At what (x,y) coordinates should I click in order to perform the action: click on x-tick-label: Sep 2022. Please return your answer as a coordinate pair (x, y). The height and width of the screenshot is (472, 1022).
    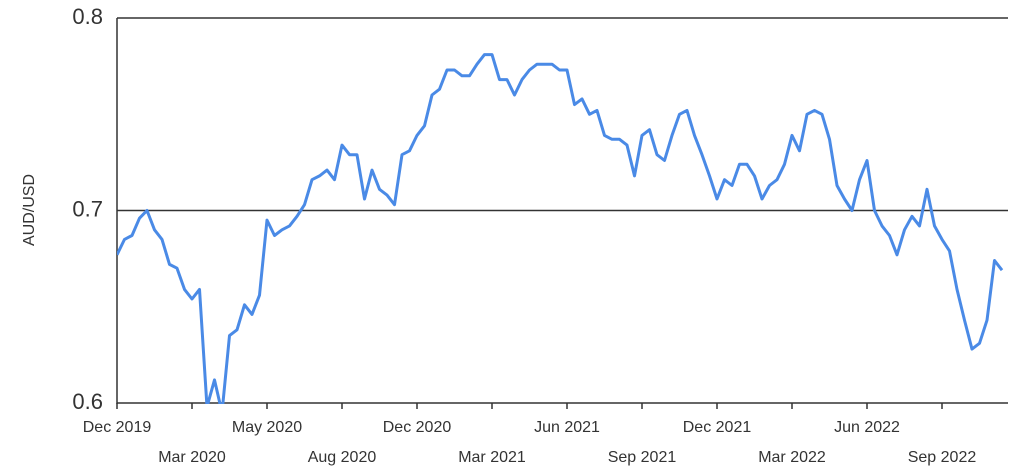
    Looking at the image, I should click on (942, 457).